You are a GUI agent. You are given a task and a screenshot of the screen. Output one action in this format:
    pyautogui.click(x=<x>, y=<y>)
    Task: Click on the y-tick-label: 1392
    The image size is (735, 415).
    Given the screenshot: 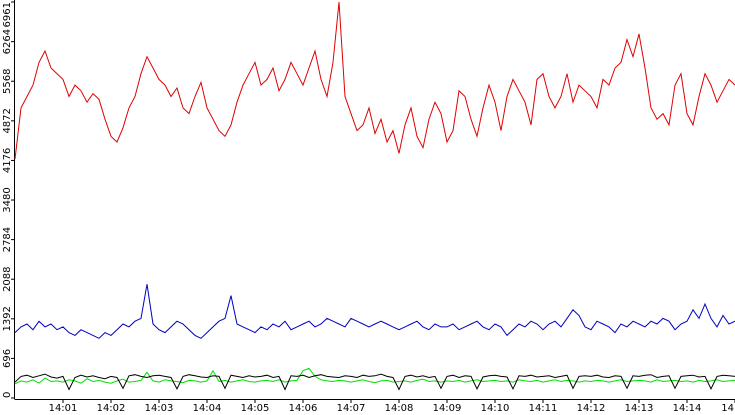 What is the action you would take?
    pyautogui.click(x=7, y=318)
    